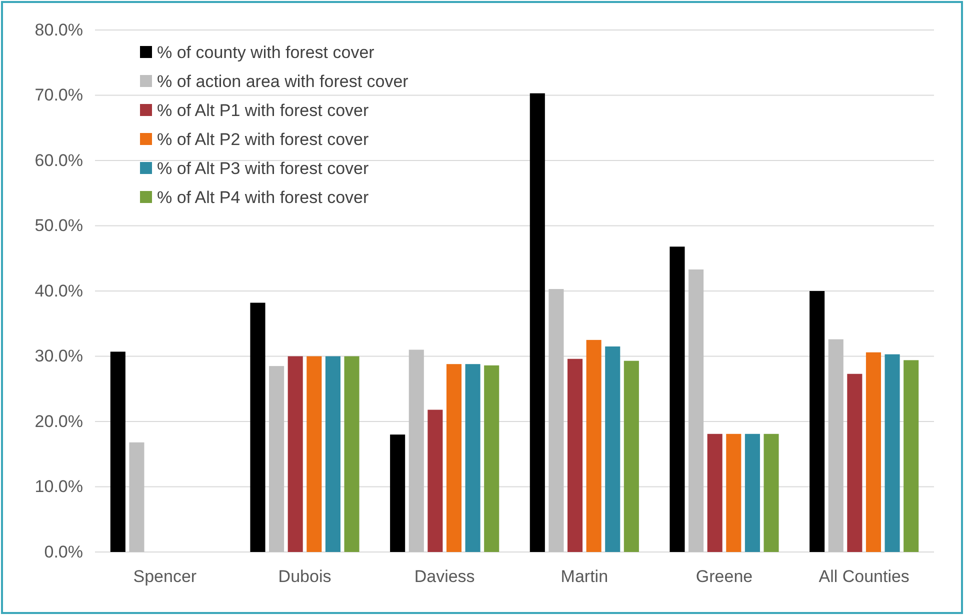 This screenshot has height=615, width=964. Describe the element at coordinates (58, 356) in the screenshot. I see `y-tick-label: 30.0%` at that location.